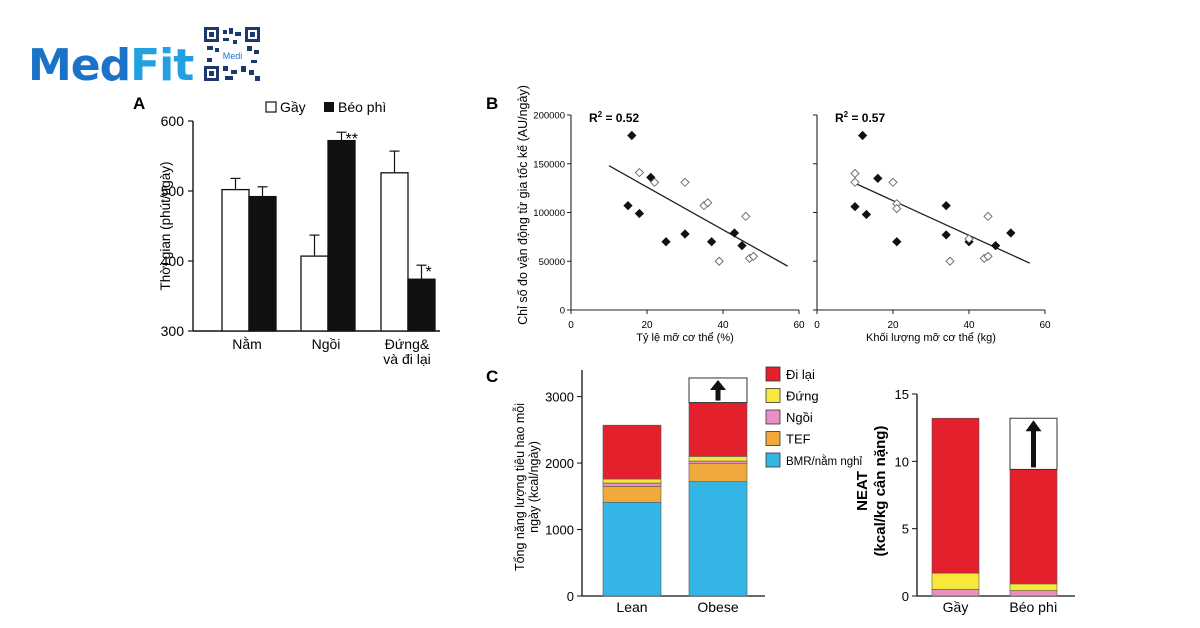 The image size is (1200, 628). I want to click on panel-c-y-tick-label: 0, so click(570, 596).